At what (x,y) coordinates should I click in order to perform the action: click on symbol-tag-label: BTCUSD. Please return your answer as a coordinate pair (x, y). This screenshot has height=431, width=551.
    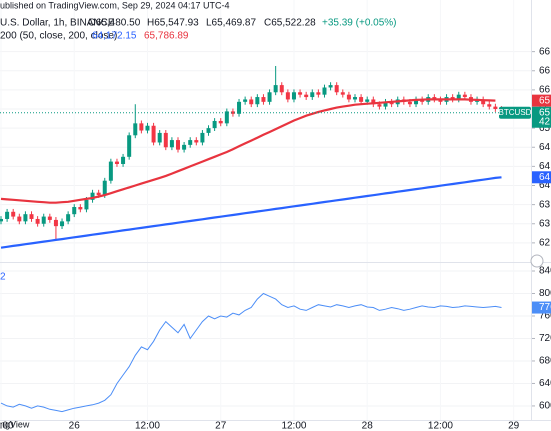
    Looking at the image, I should click on (515, 112).